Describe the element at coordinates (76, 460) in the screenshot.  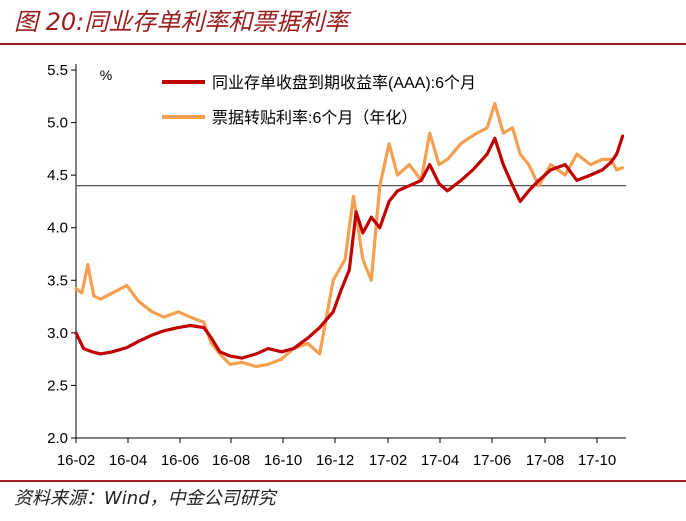
I see `x-tick-label: 16-02` at that location.